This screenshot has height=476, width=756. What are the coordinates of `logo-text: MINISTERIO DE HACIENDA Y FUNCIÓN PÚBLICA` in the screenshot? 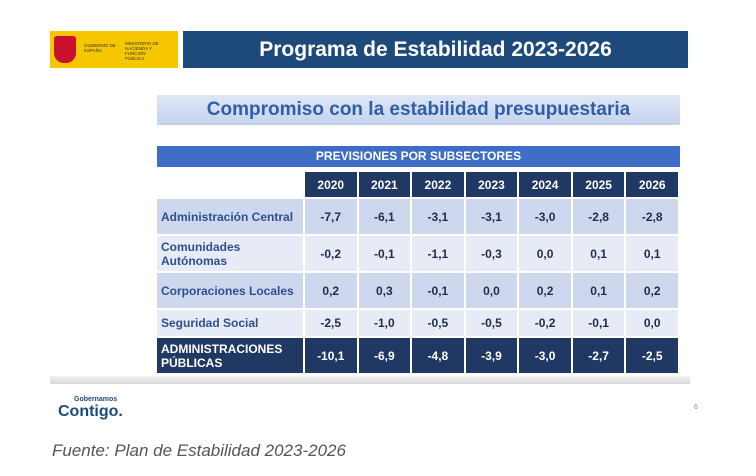 It's located at (142, 51).